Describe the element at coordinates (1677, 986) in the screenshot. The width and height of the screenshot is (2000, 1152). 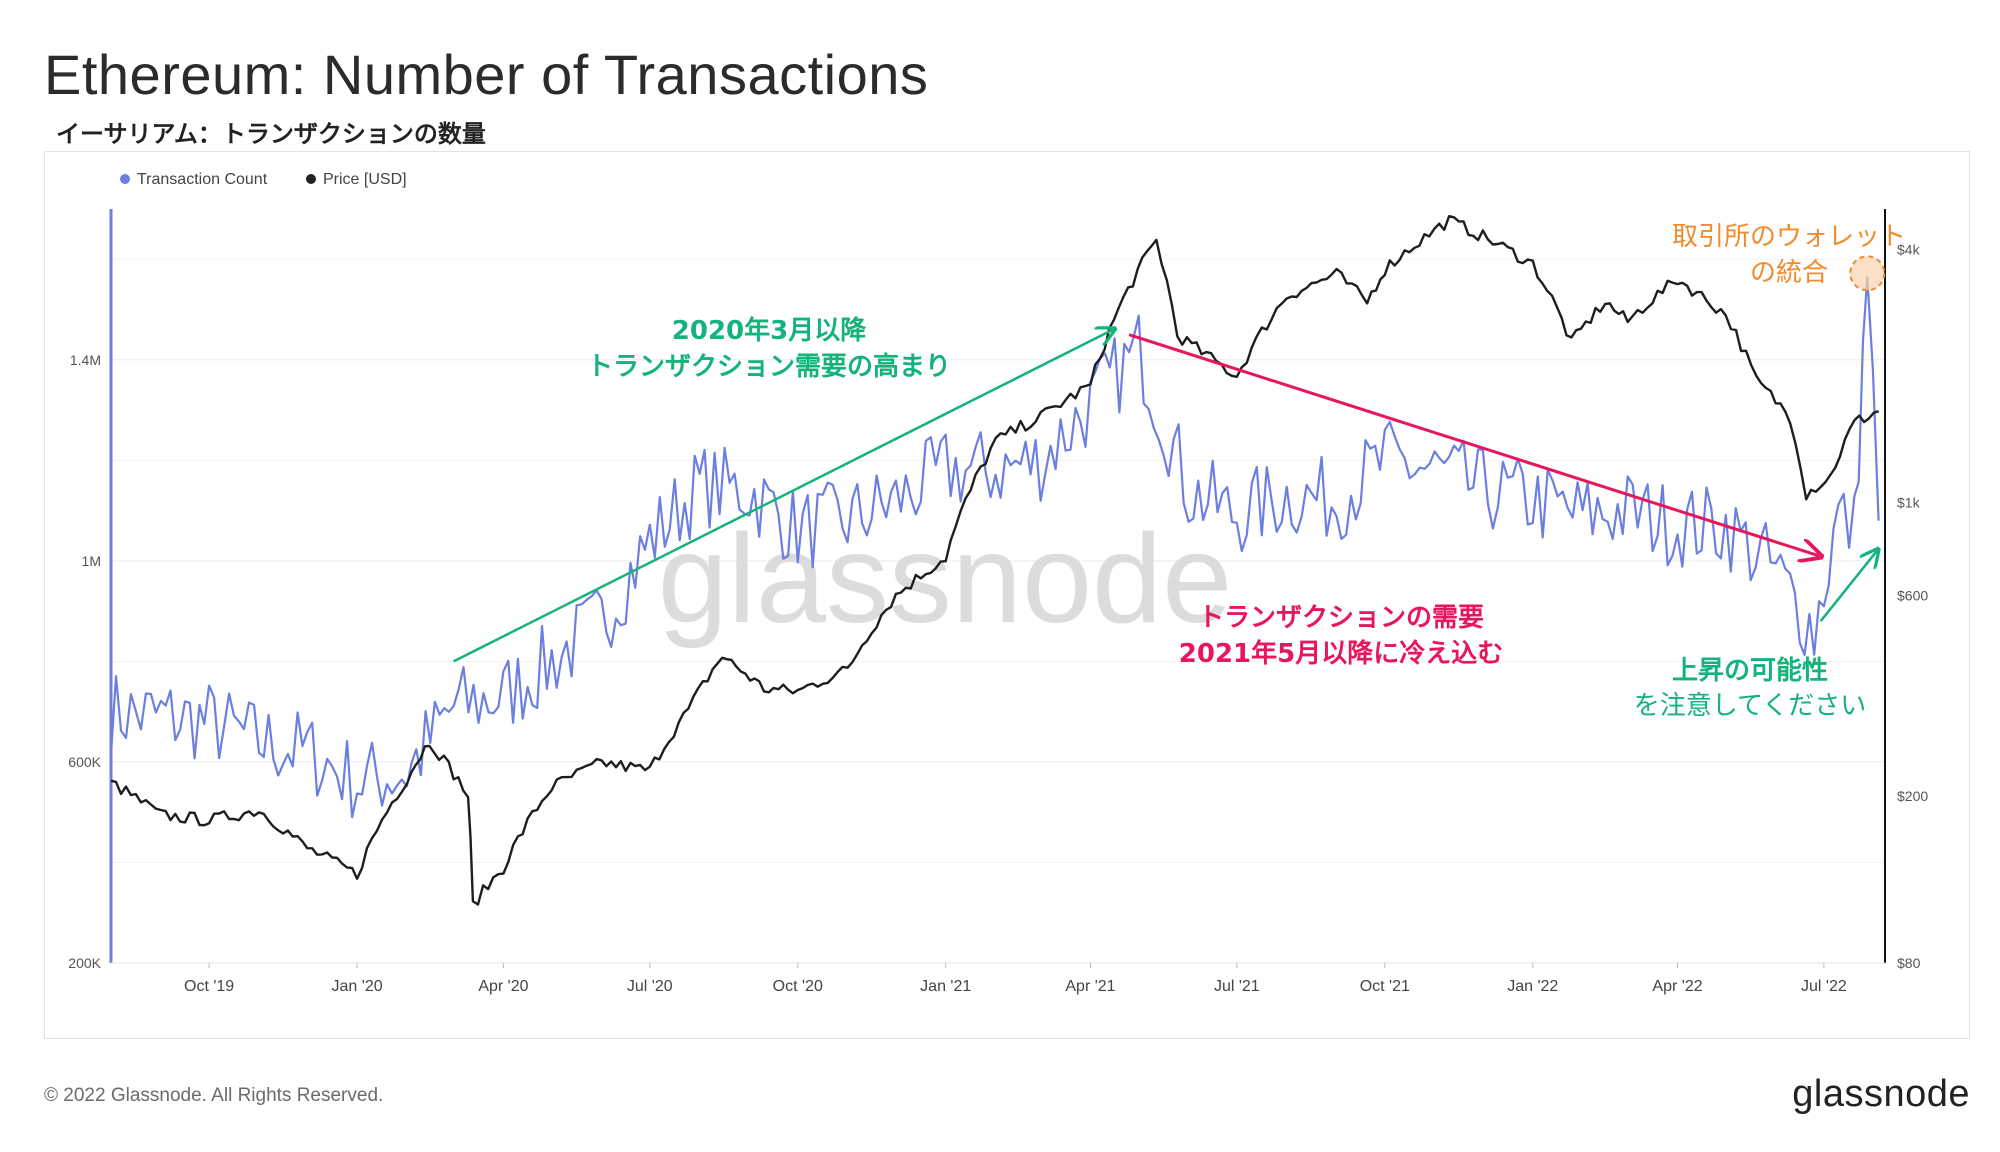
I see `x-tick-label: Apr '22` at that location.